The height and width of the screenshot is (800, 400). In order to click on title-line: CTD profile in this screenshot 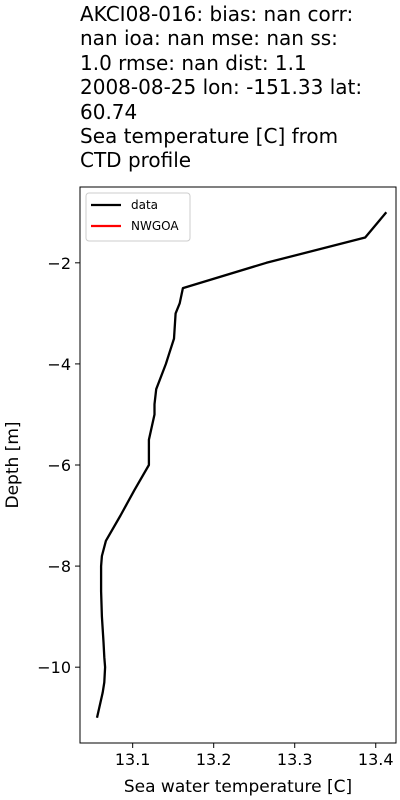, I will do `click(136, 160)`.